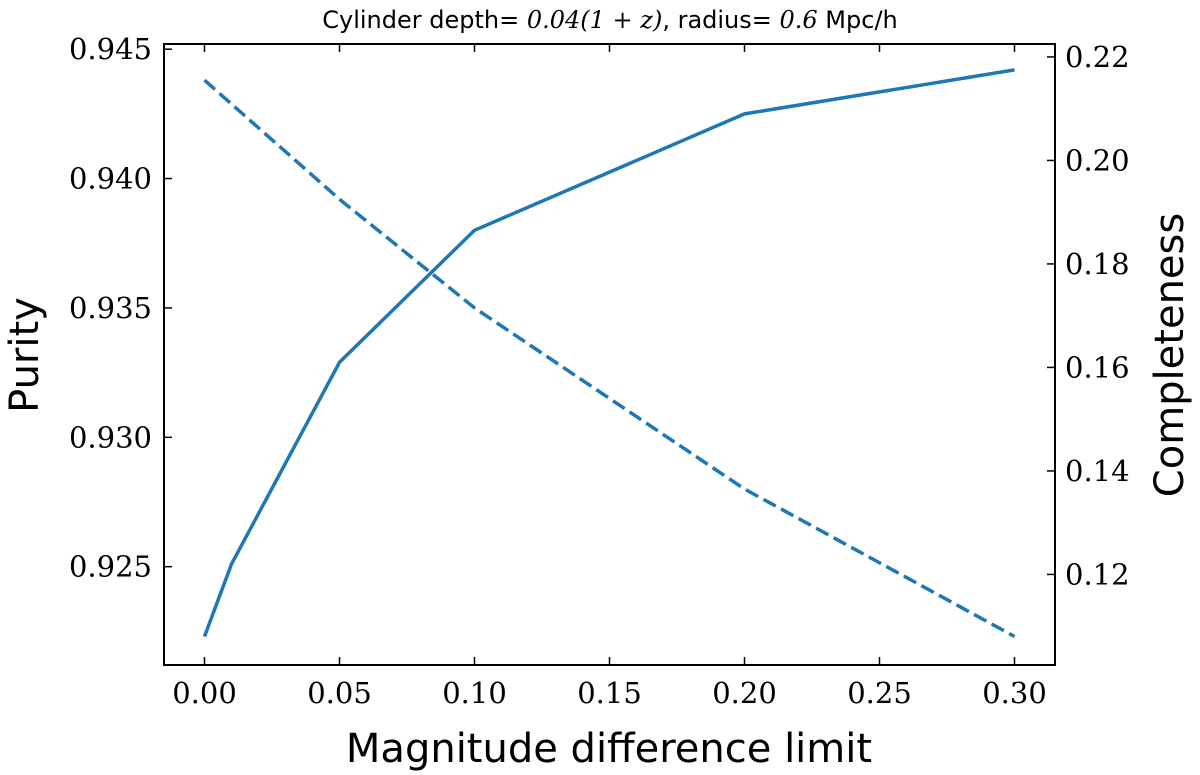 The height and width of the screenshot is (775, 1200). Describe the element at coordinates (110, 49) in the screenshot. I see `y-left-tick-label: 0.945` at that location.